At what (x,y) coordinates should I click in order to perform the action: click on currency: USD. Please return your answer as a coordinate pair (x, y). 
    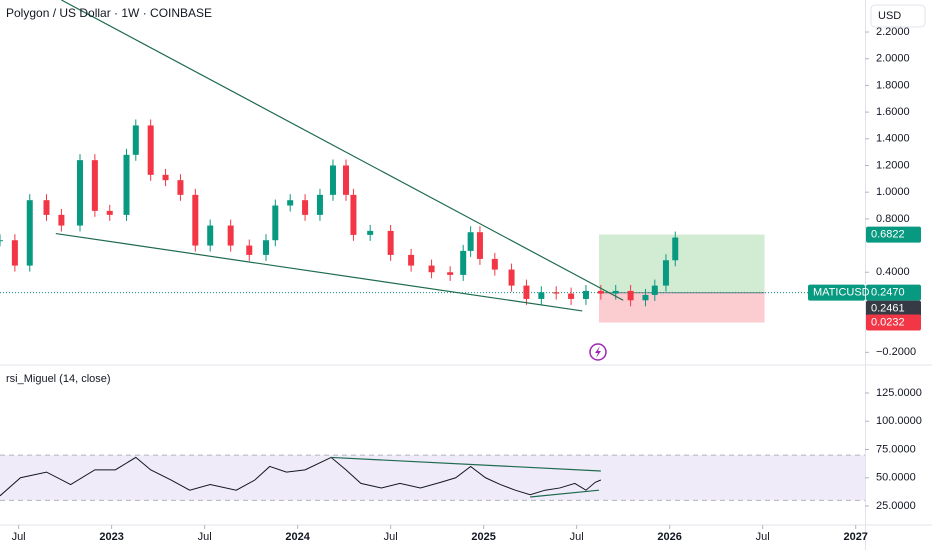
    Looking at the image, I should click on (889, 16).